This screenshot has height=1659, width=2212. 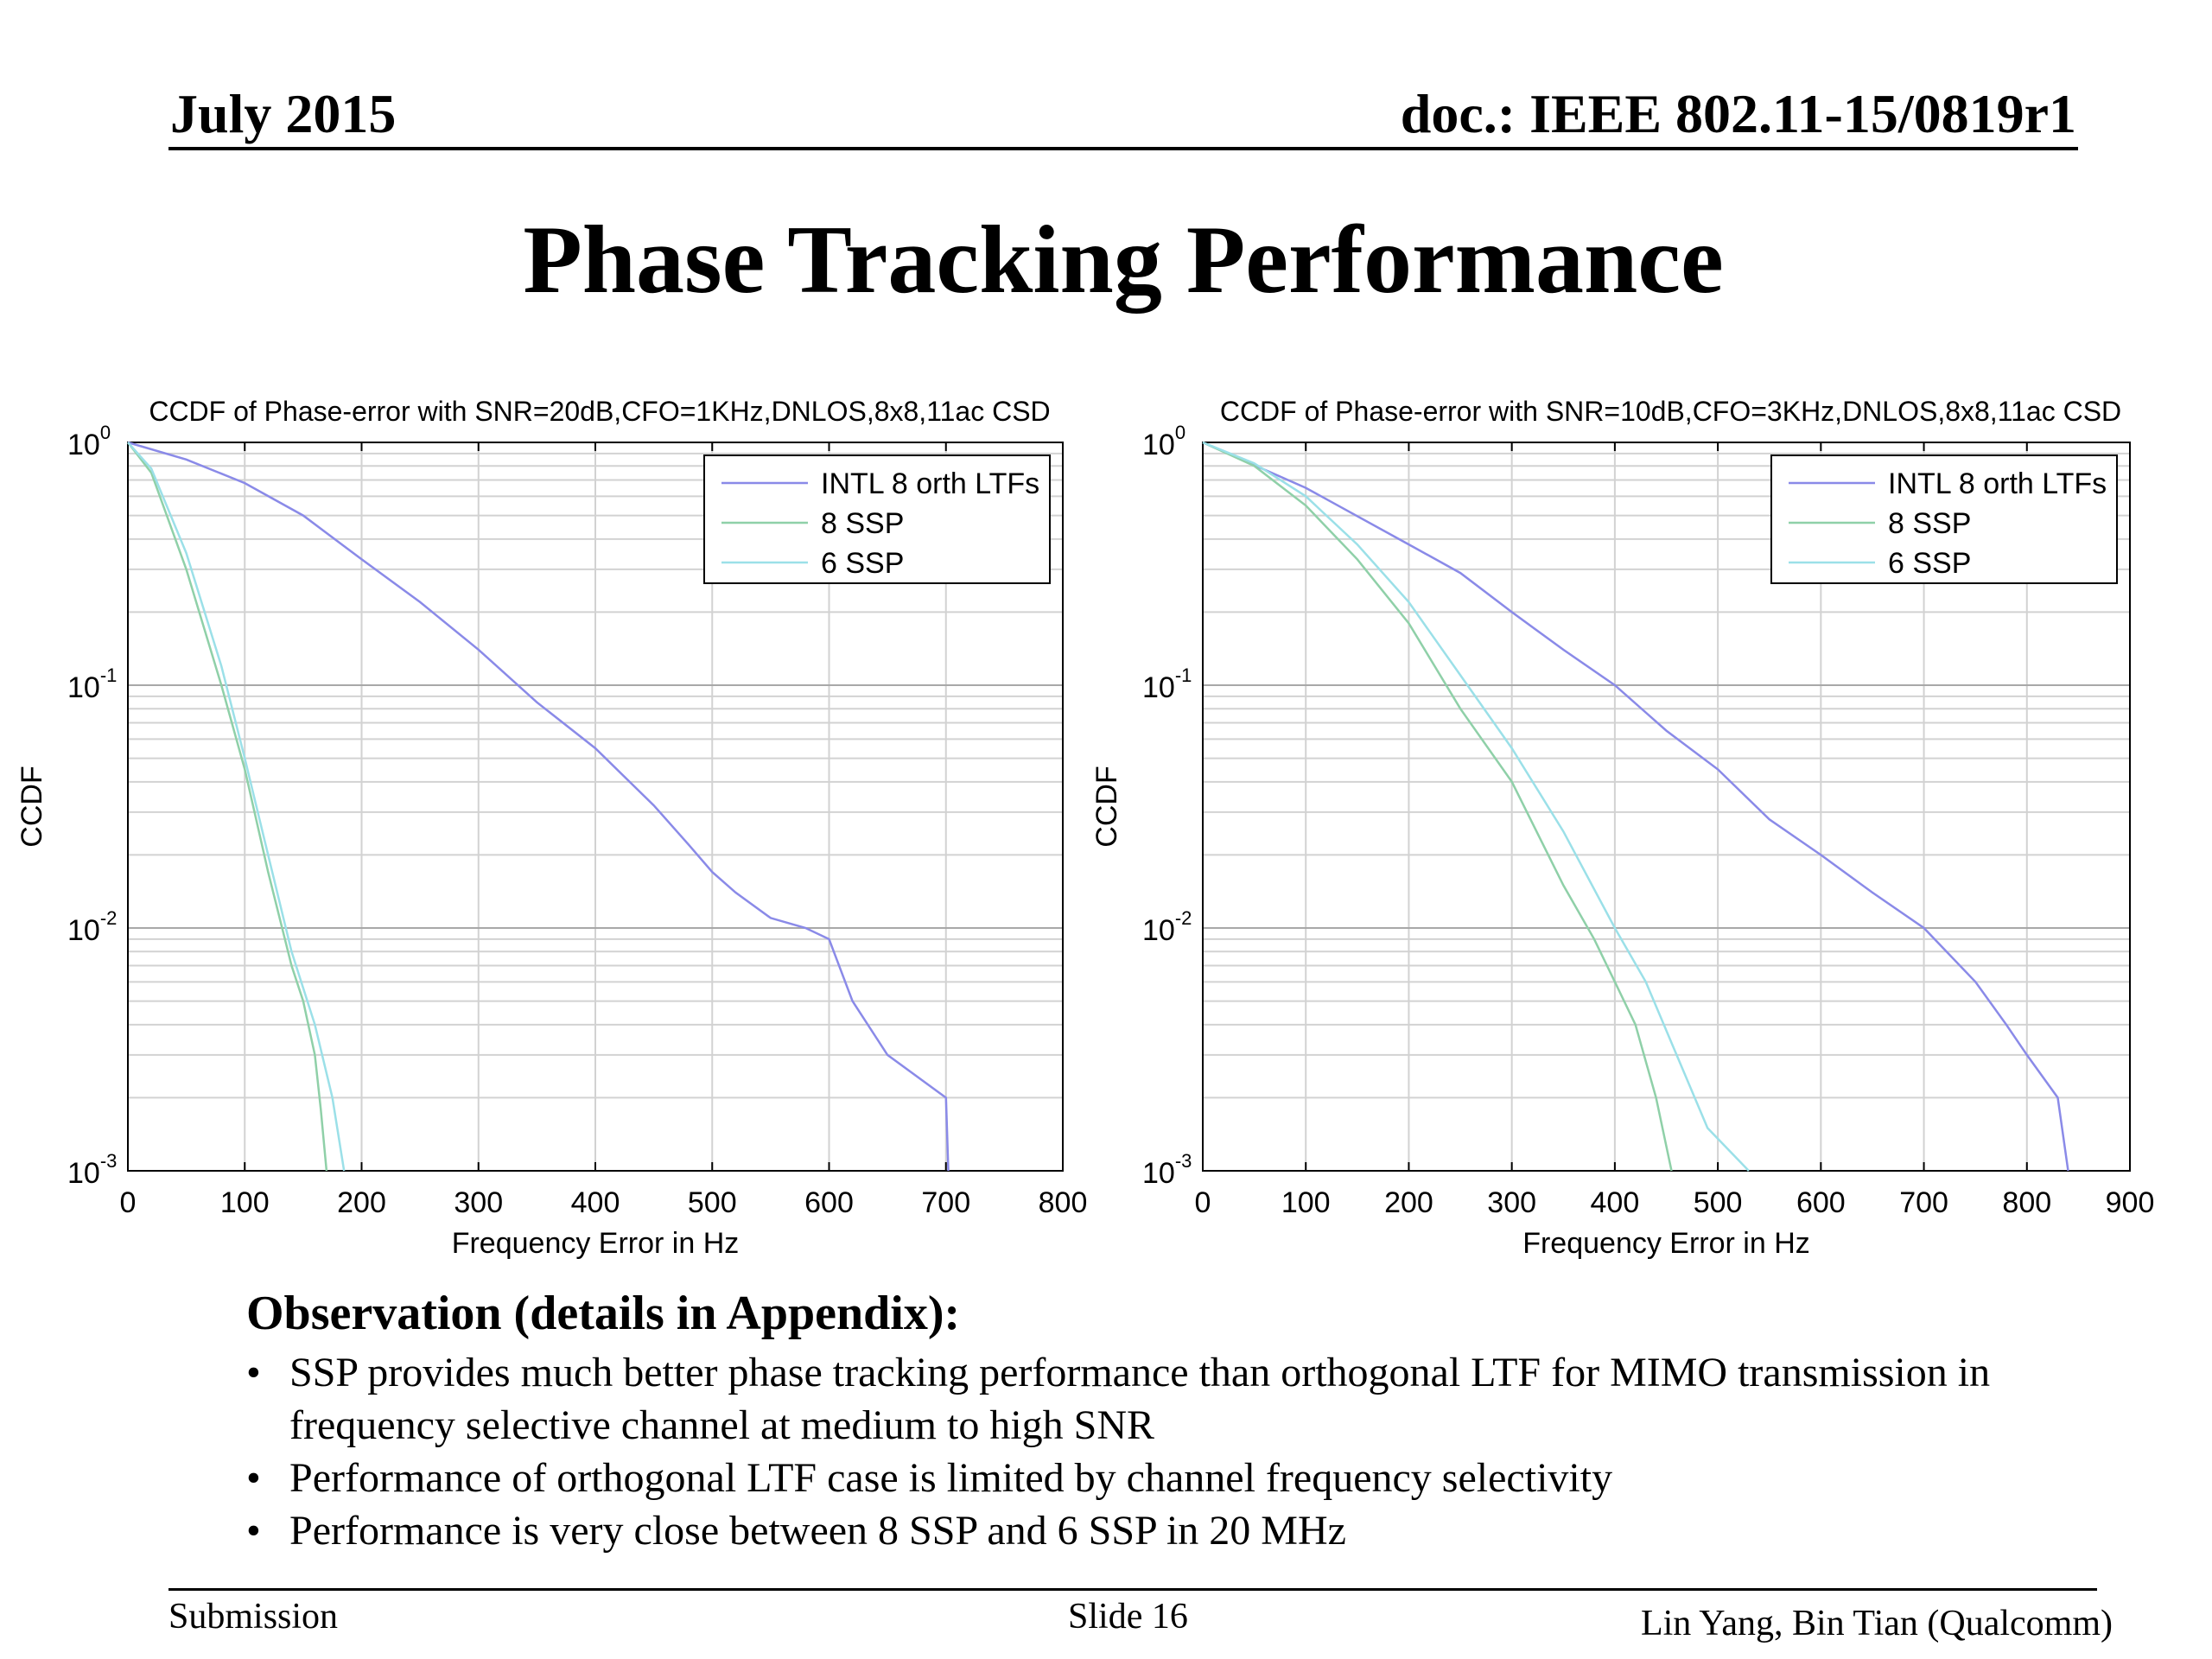 I want to click on footer-divider, so click(x=1132, y=1589).